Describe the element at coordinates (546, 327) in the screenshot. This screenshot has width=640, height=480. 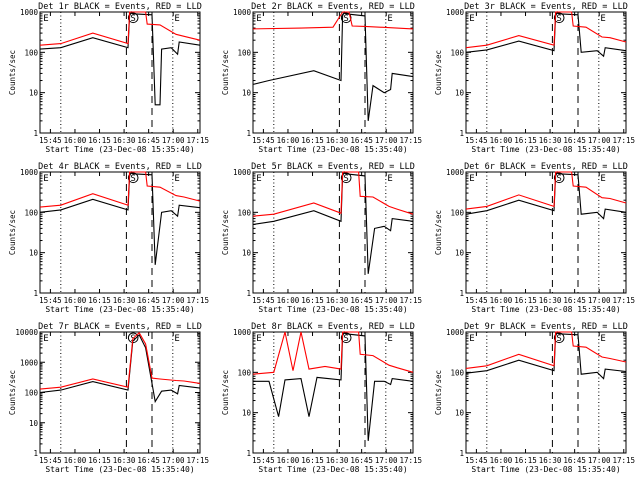
I see `chart-title: Det 9r BLACK = Events, RED = LLD` at that location.